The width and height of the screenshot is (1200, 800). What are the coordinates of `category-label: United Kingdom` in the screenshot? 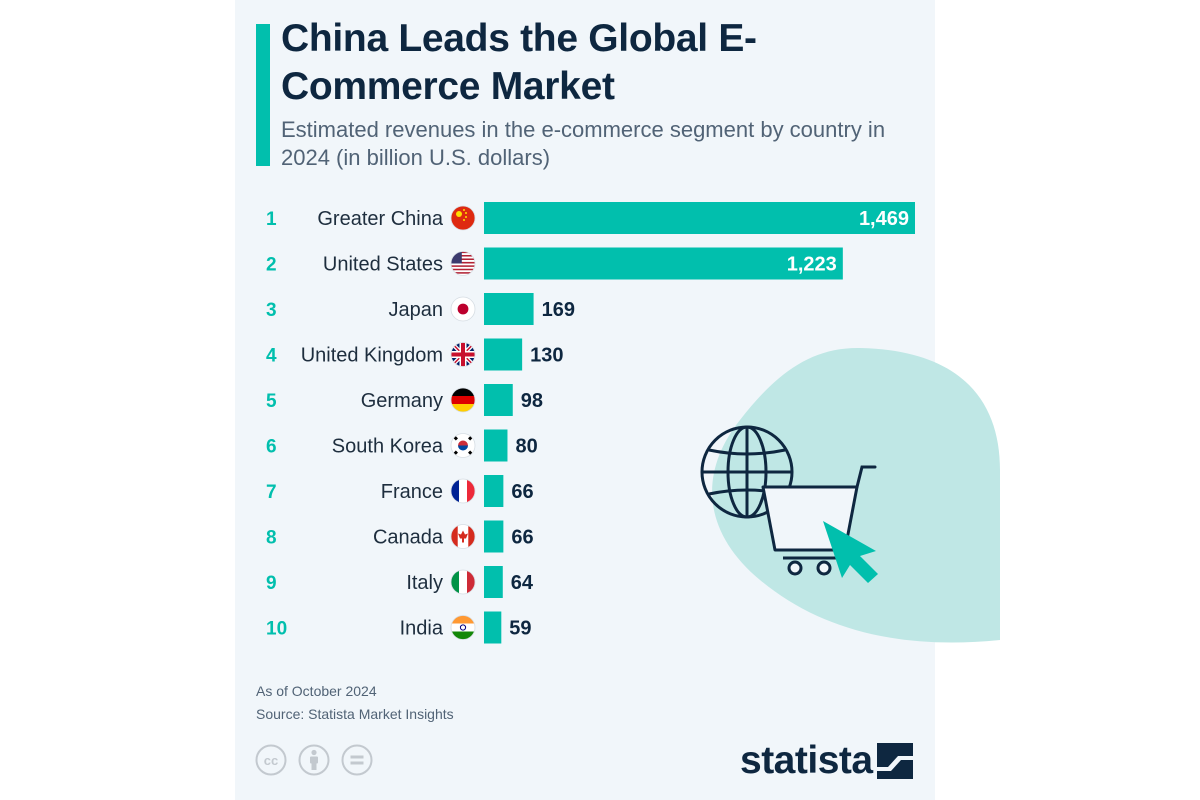 It's located at (372, 356).